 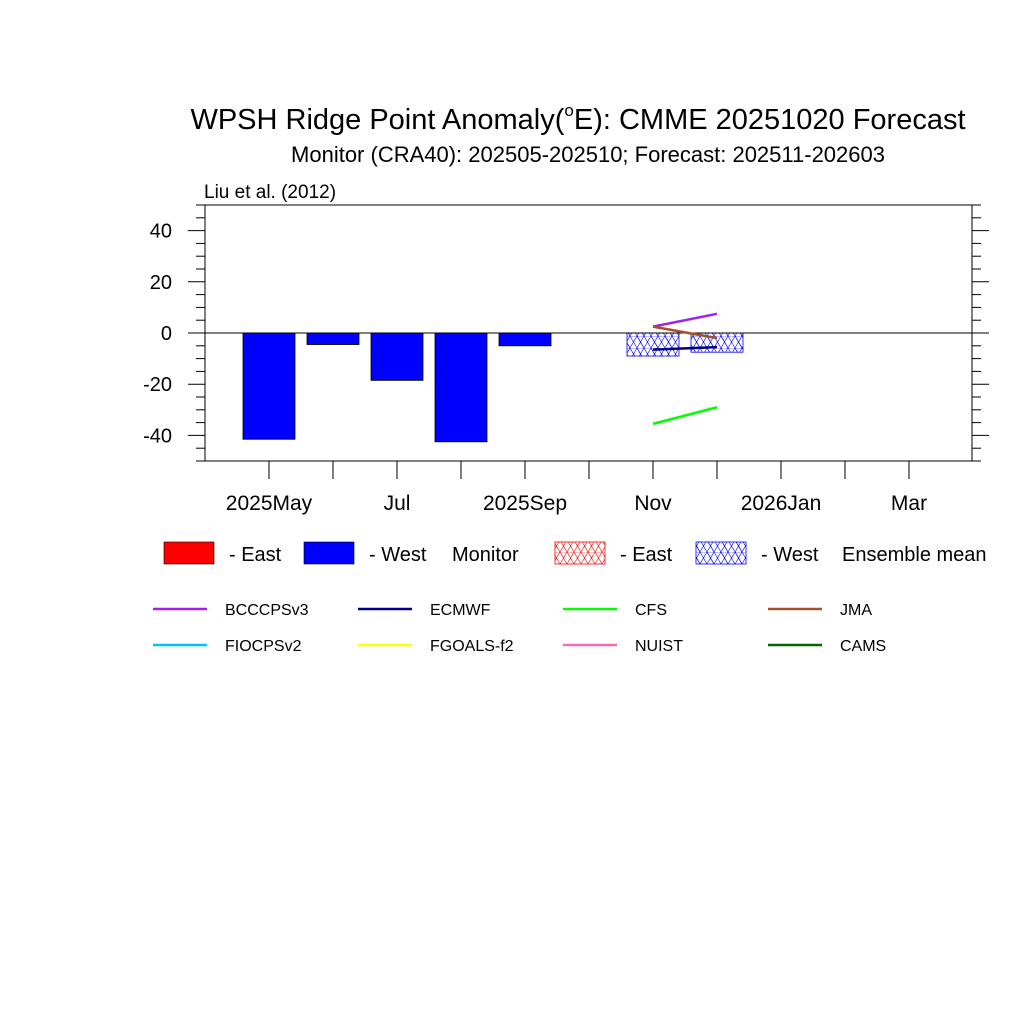 What do you see at coordinates (721, 553) in the screenshot?
I see `legend-ens-west-swatch` at bounding box center [721, 553].